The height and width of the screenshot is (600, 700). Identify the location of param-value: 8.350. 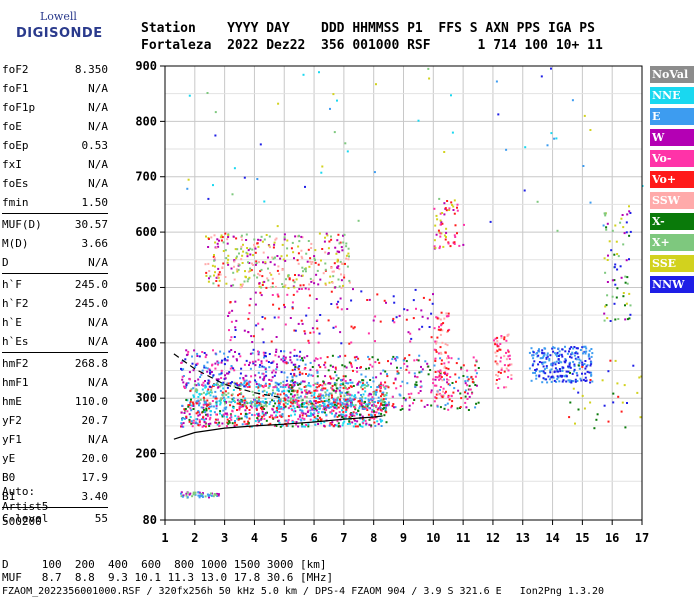
(91, 69).